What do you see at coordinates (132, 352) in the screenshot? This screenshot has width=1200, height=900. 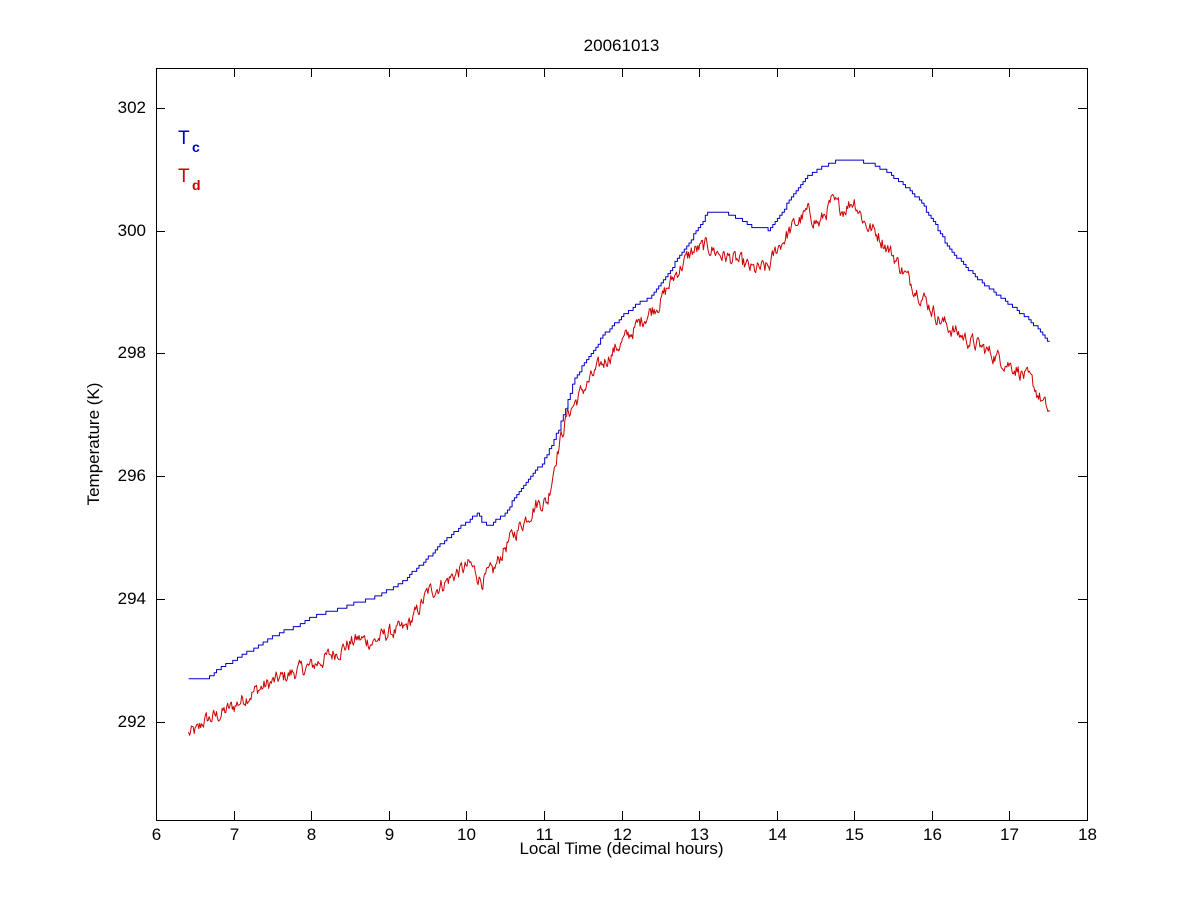 I see `y-tick-label: 298` at bounding box center [132, 352].